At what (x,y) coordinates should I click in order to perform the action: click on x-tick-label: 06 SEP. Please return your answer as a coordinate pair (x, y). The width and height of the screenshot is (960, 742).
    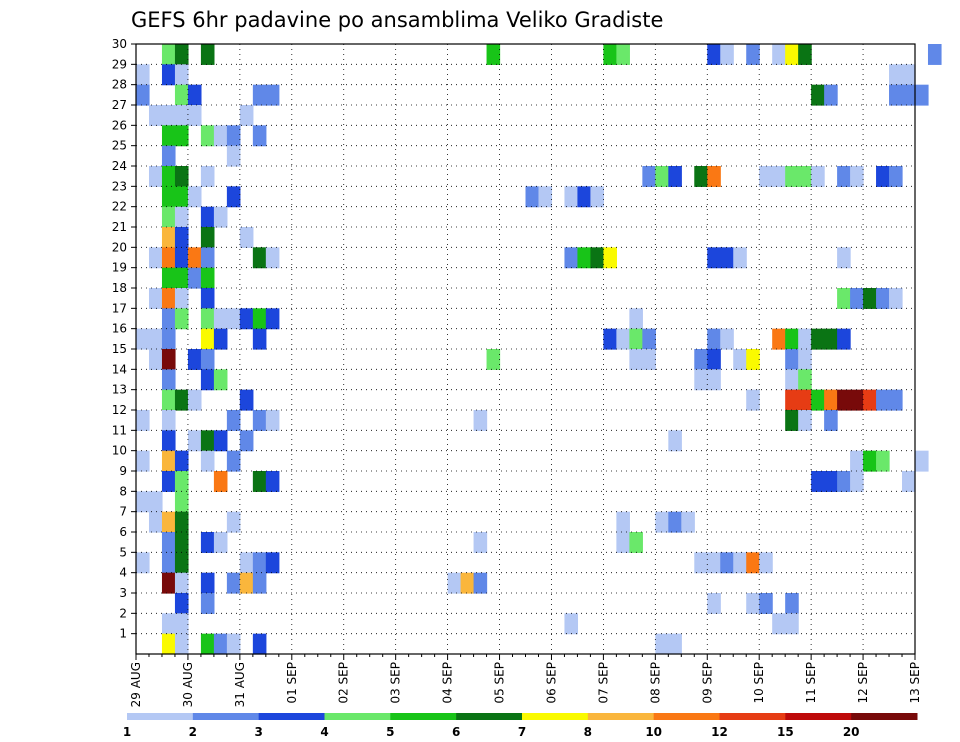
    Looking at the image, I should click on (551, 683).